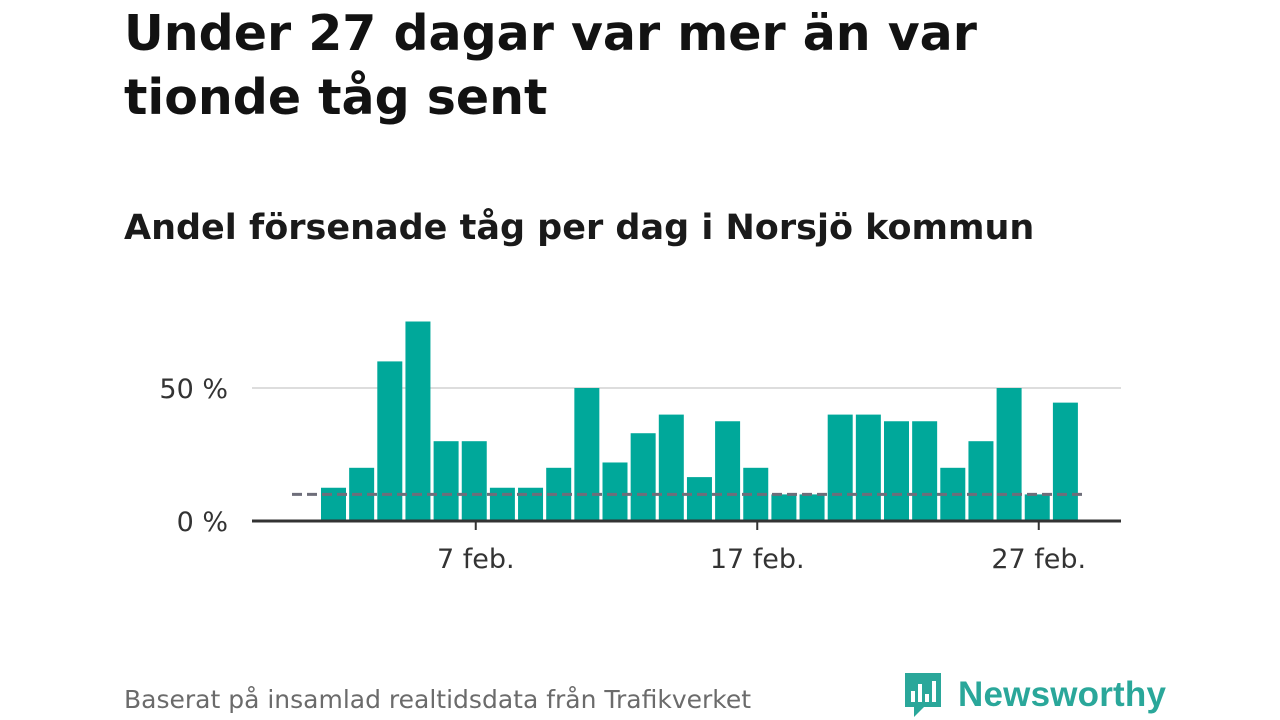 The image size is (1280, 720). Describe the element at coordinates (202, 522) in the screenshot. I see `y-tick-label: 0 %` at that location.